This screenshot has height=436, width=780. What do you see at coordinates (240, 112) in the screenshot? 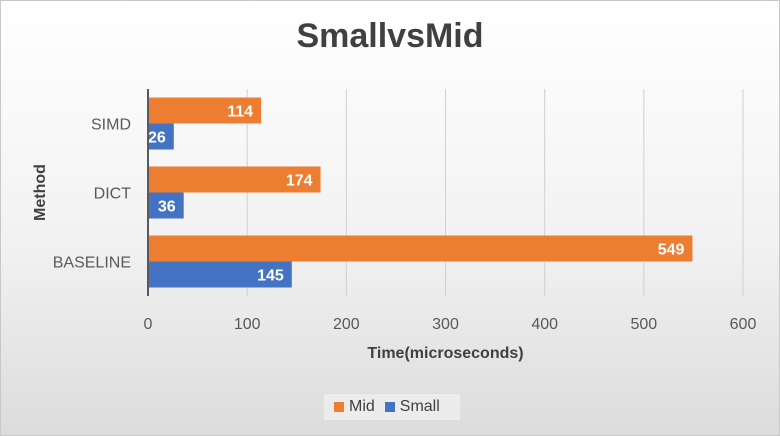
I see `data-label: 114` at bounding box center [240, 112].